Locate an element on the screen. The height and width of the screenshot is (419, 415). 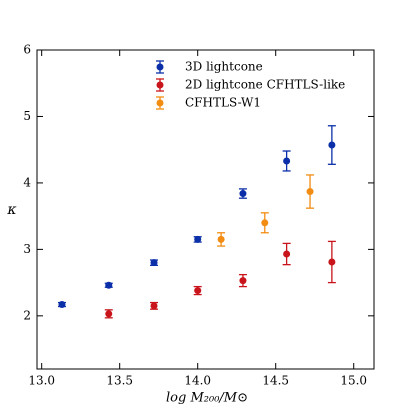
x-axis-label: log M₂₀₀/M⊙ is located at coordinates (207, 398).